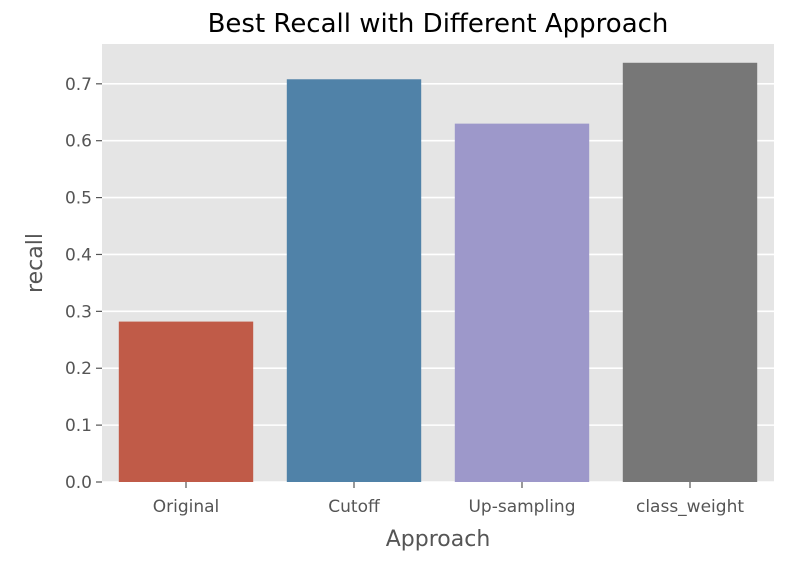  What do you see at coordinates (78, 426) in the screenshot?
I see `y-tick-label: 0.1` at bounding box center [78, 426].